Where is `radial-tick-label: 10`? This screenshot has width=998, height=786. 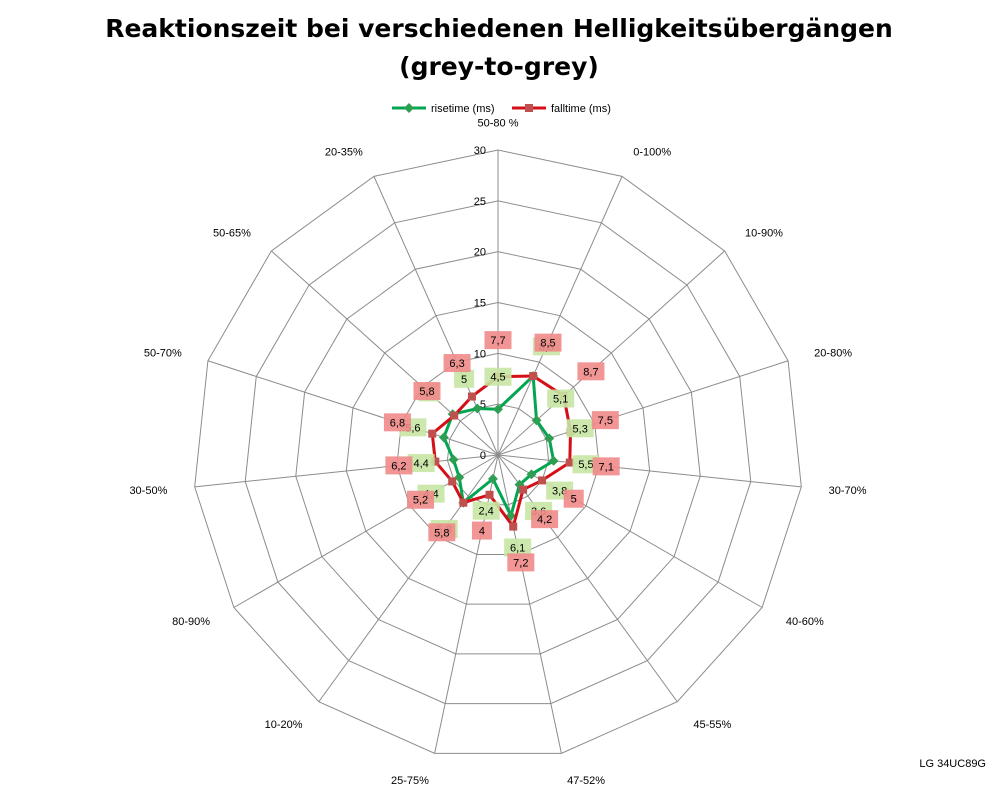 radial-tick-label: 10 is located at coordinates (480, 354).